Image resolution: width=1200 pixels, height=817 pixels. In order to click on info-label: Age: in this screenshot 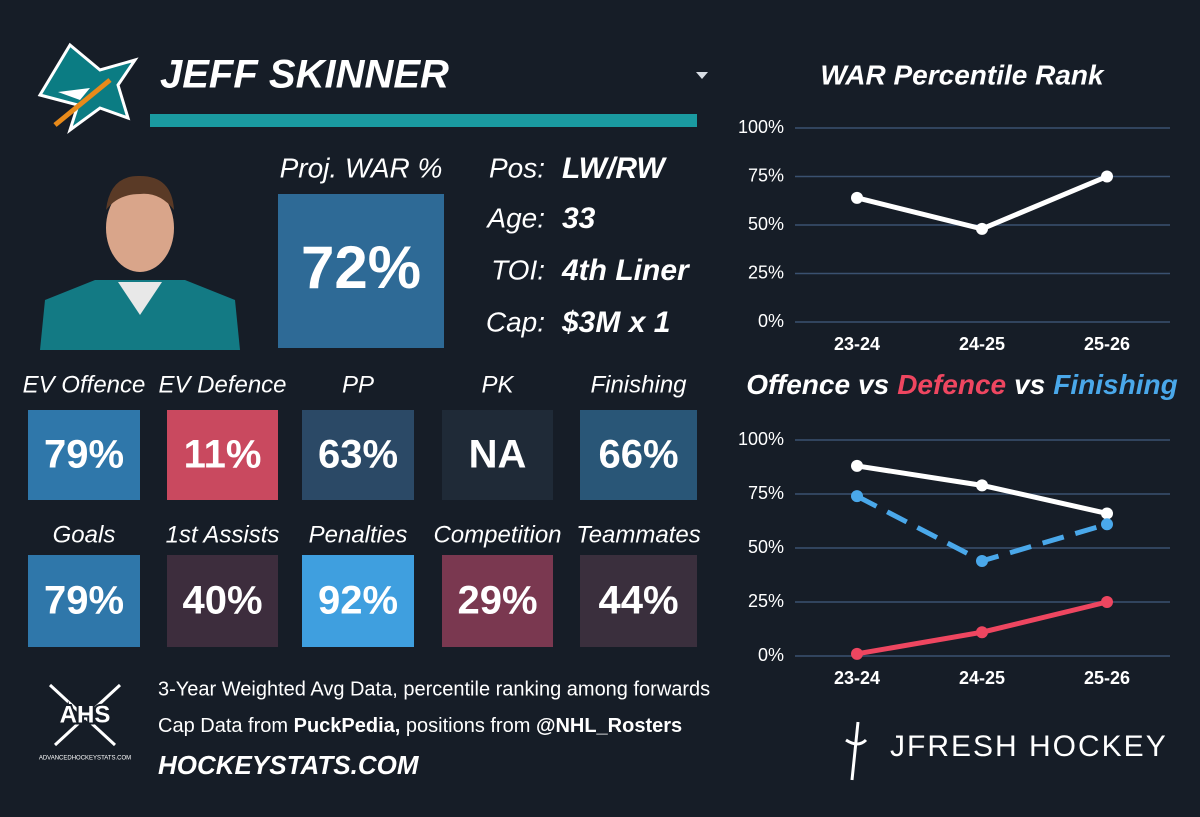, I will do `click(515, 217)`.